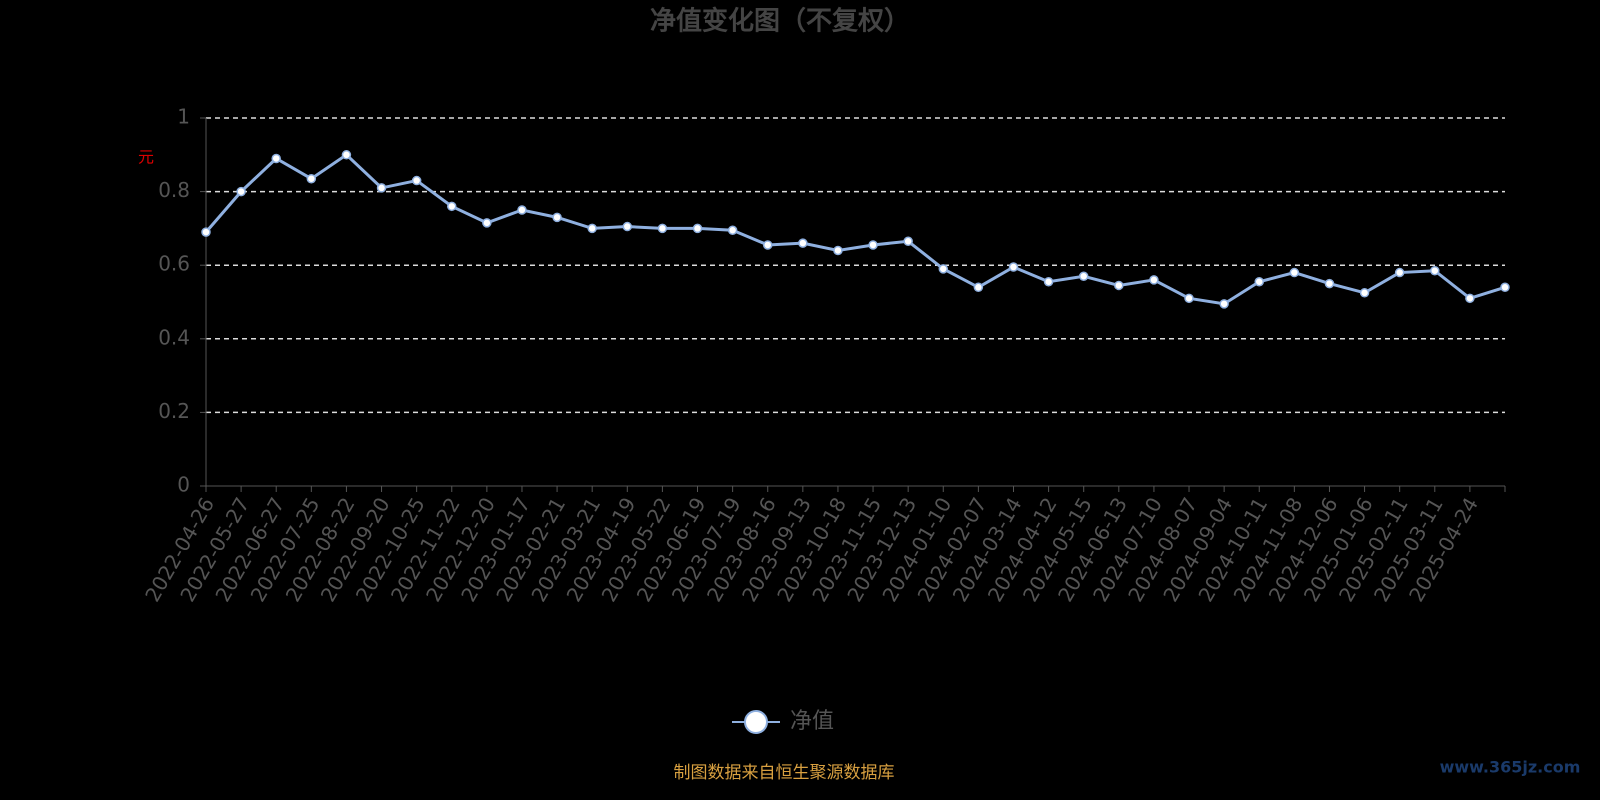 The image size is (1600, 800). Describe the element at coordinates (174, 264) in the screenshot. I see `y-tick-label: 0.6` at that location.